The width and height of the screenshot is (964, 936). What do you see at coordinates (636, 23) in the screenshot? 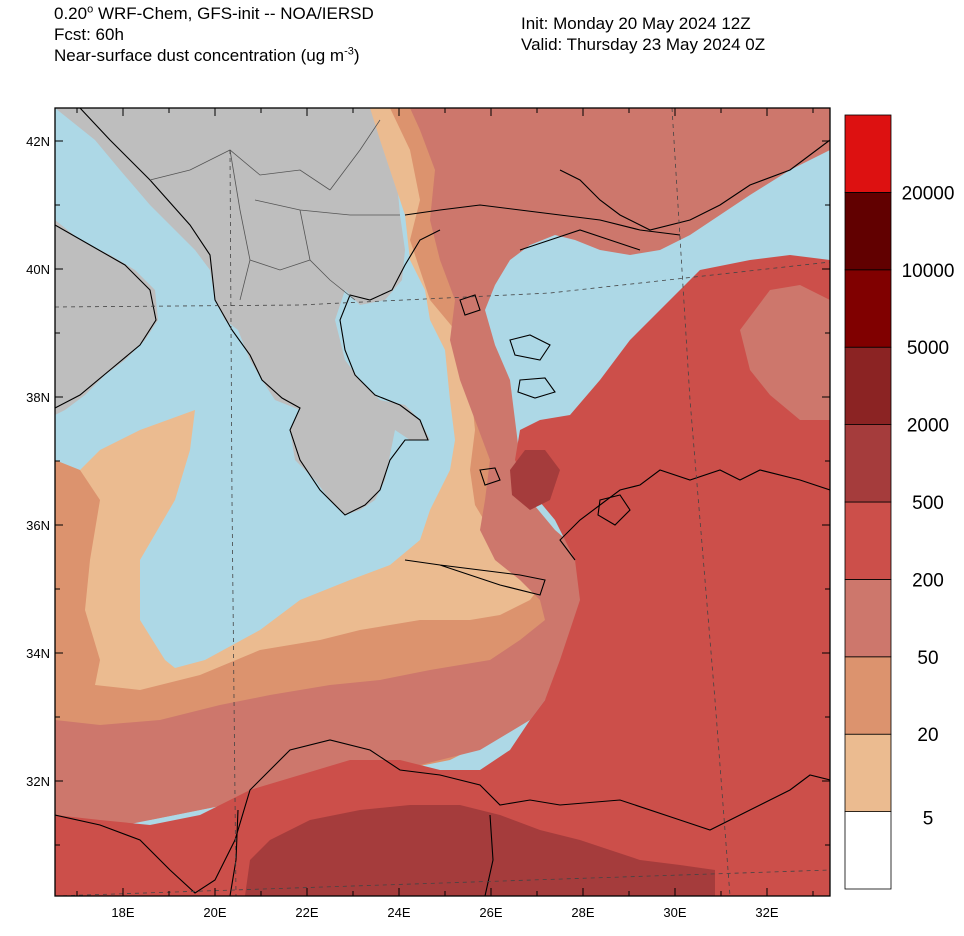
I see `init-time: Init: Monday 20 May 2024 12Z` at bounding box center [636, 23].